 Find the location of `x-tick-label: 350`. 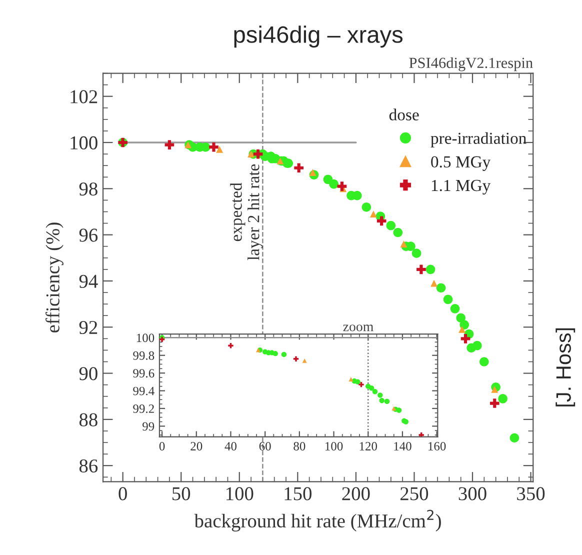

x-tick-label: 350 is located at coordinates (531, 493).